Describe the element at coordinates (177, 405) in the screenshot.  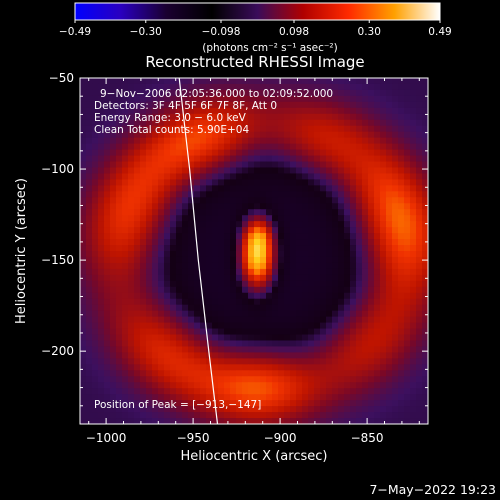
I see `peak-position-label: Position of Peak = [−913,−147]` at that location.